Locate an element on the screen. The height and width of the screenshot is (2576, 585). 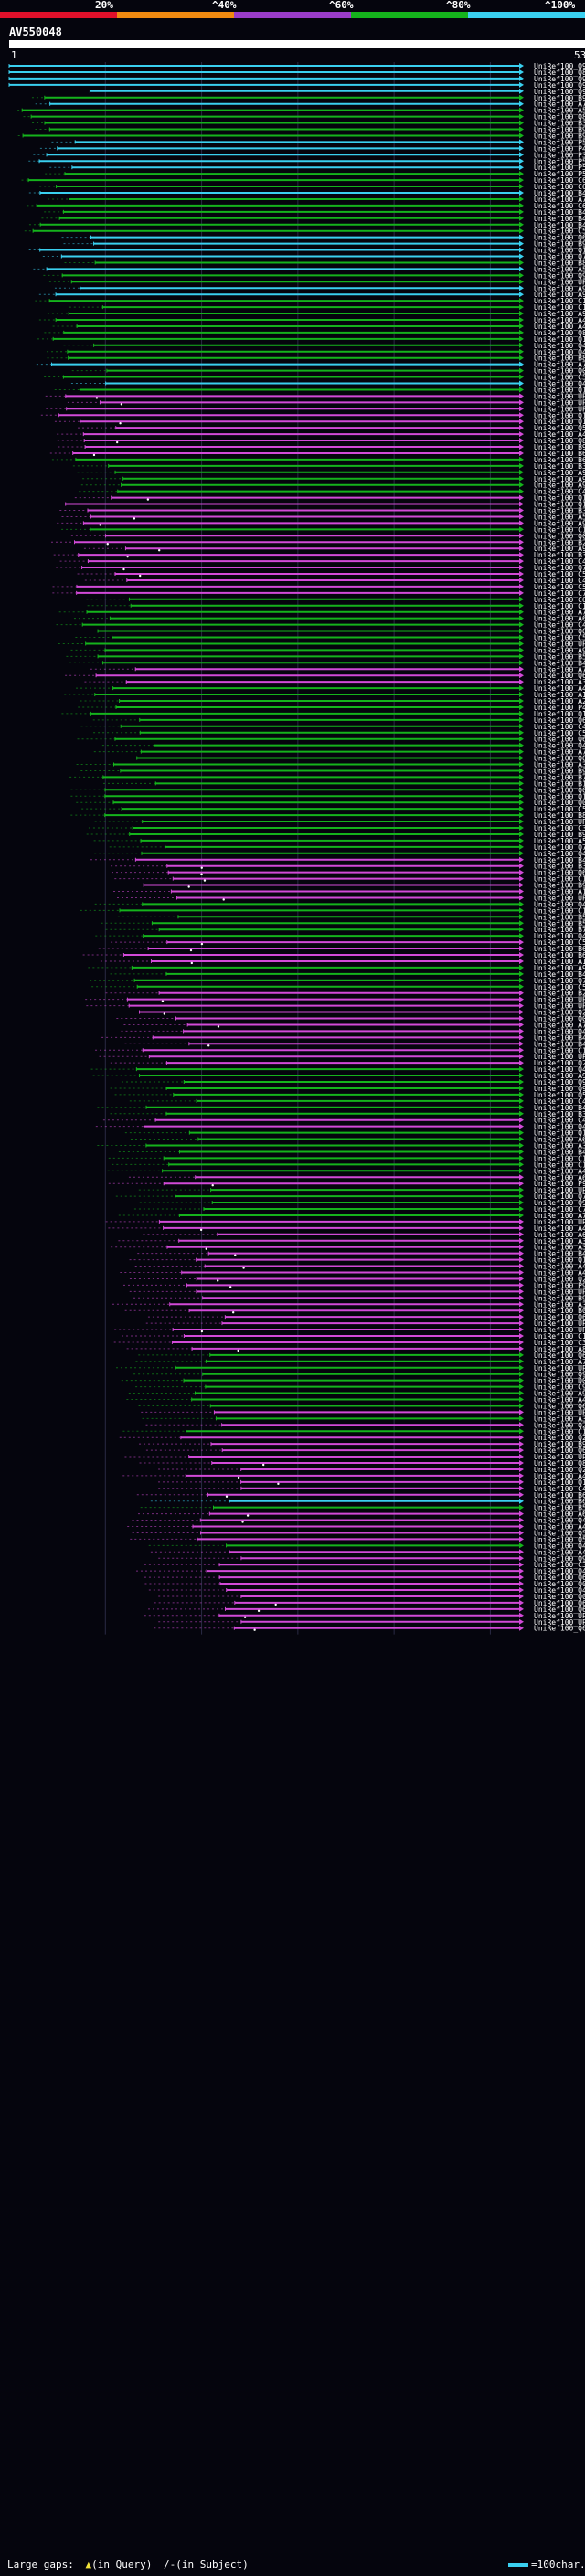
hit-label: UniRef100_B6KRE7 is located at coordinates (560, 460).